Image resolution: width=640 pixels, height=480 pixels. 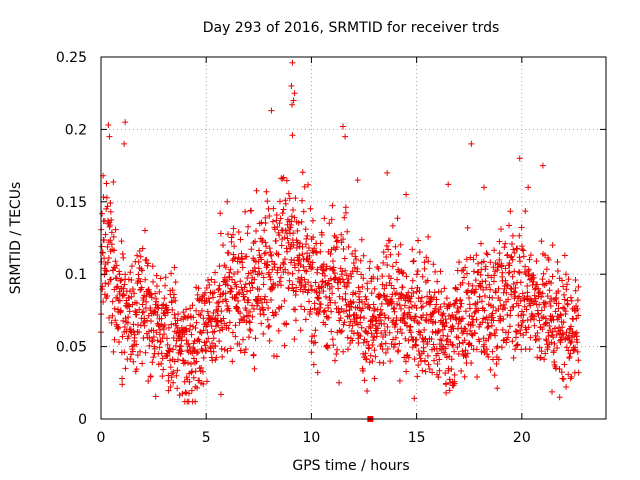 I want to click on x-axis-label: GPS time / hours, so click(x=350, y=466).